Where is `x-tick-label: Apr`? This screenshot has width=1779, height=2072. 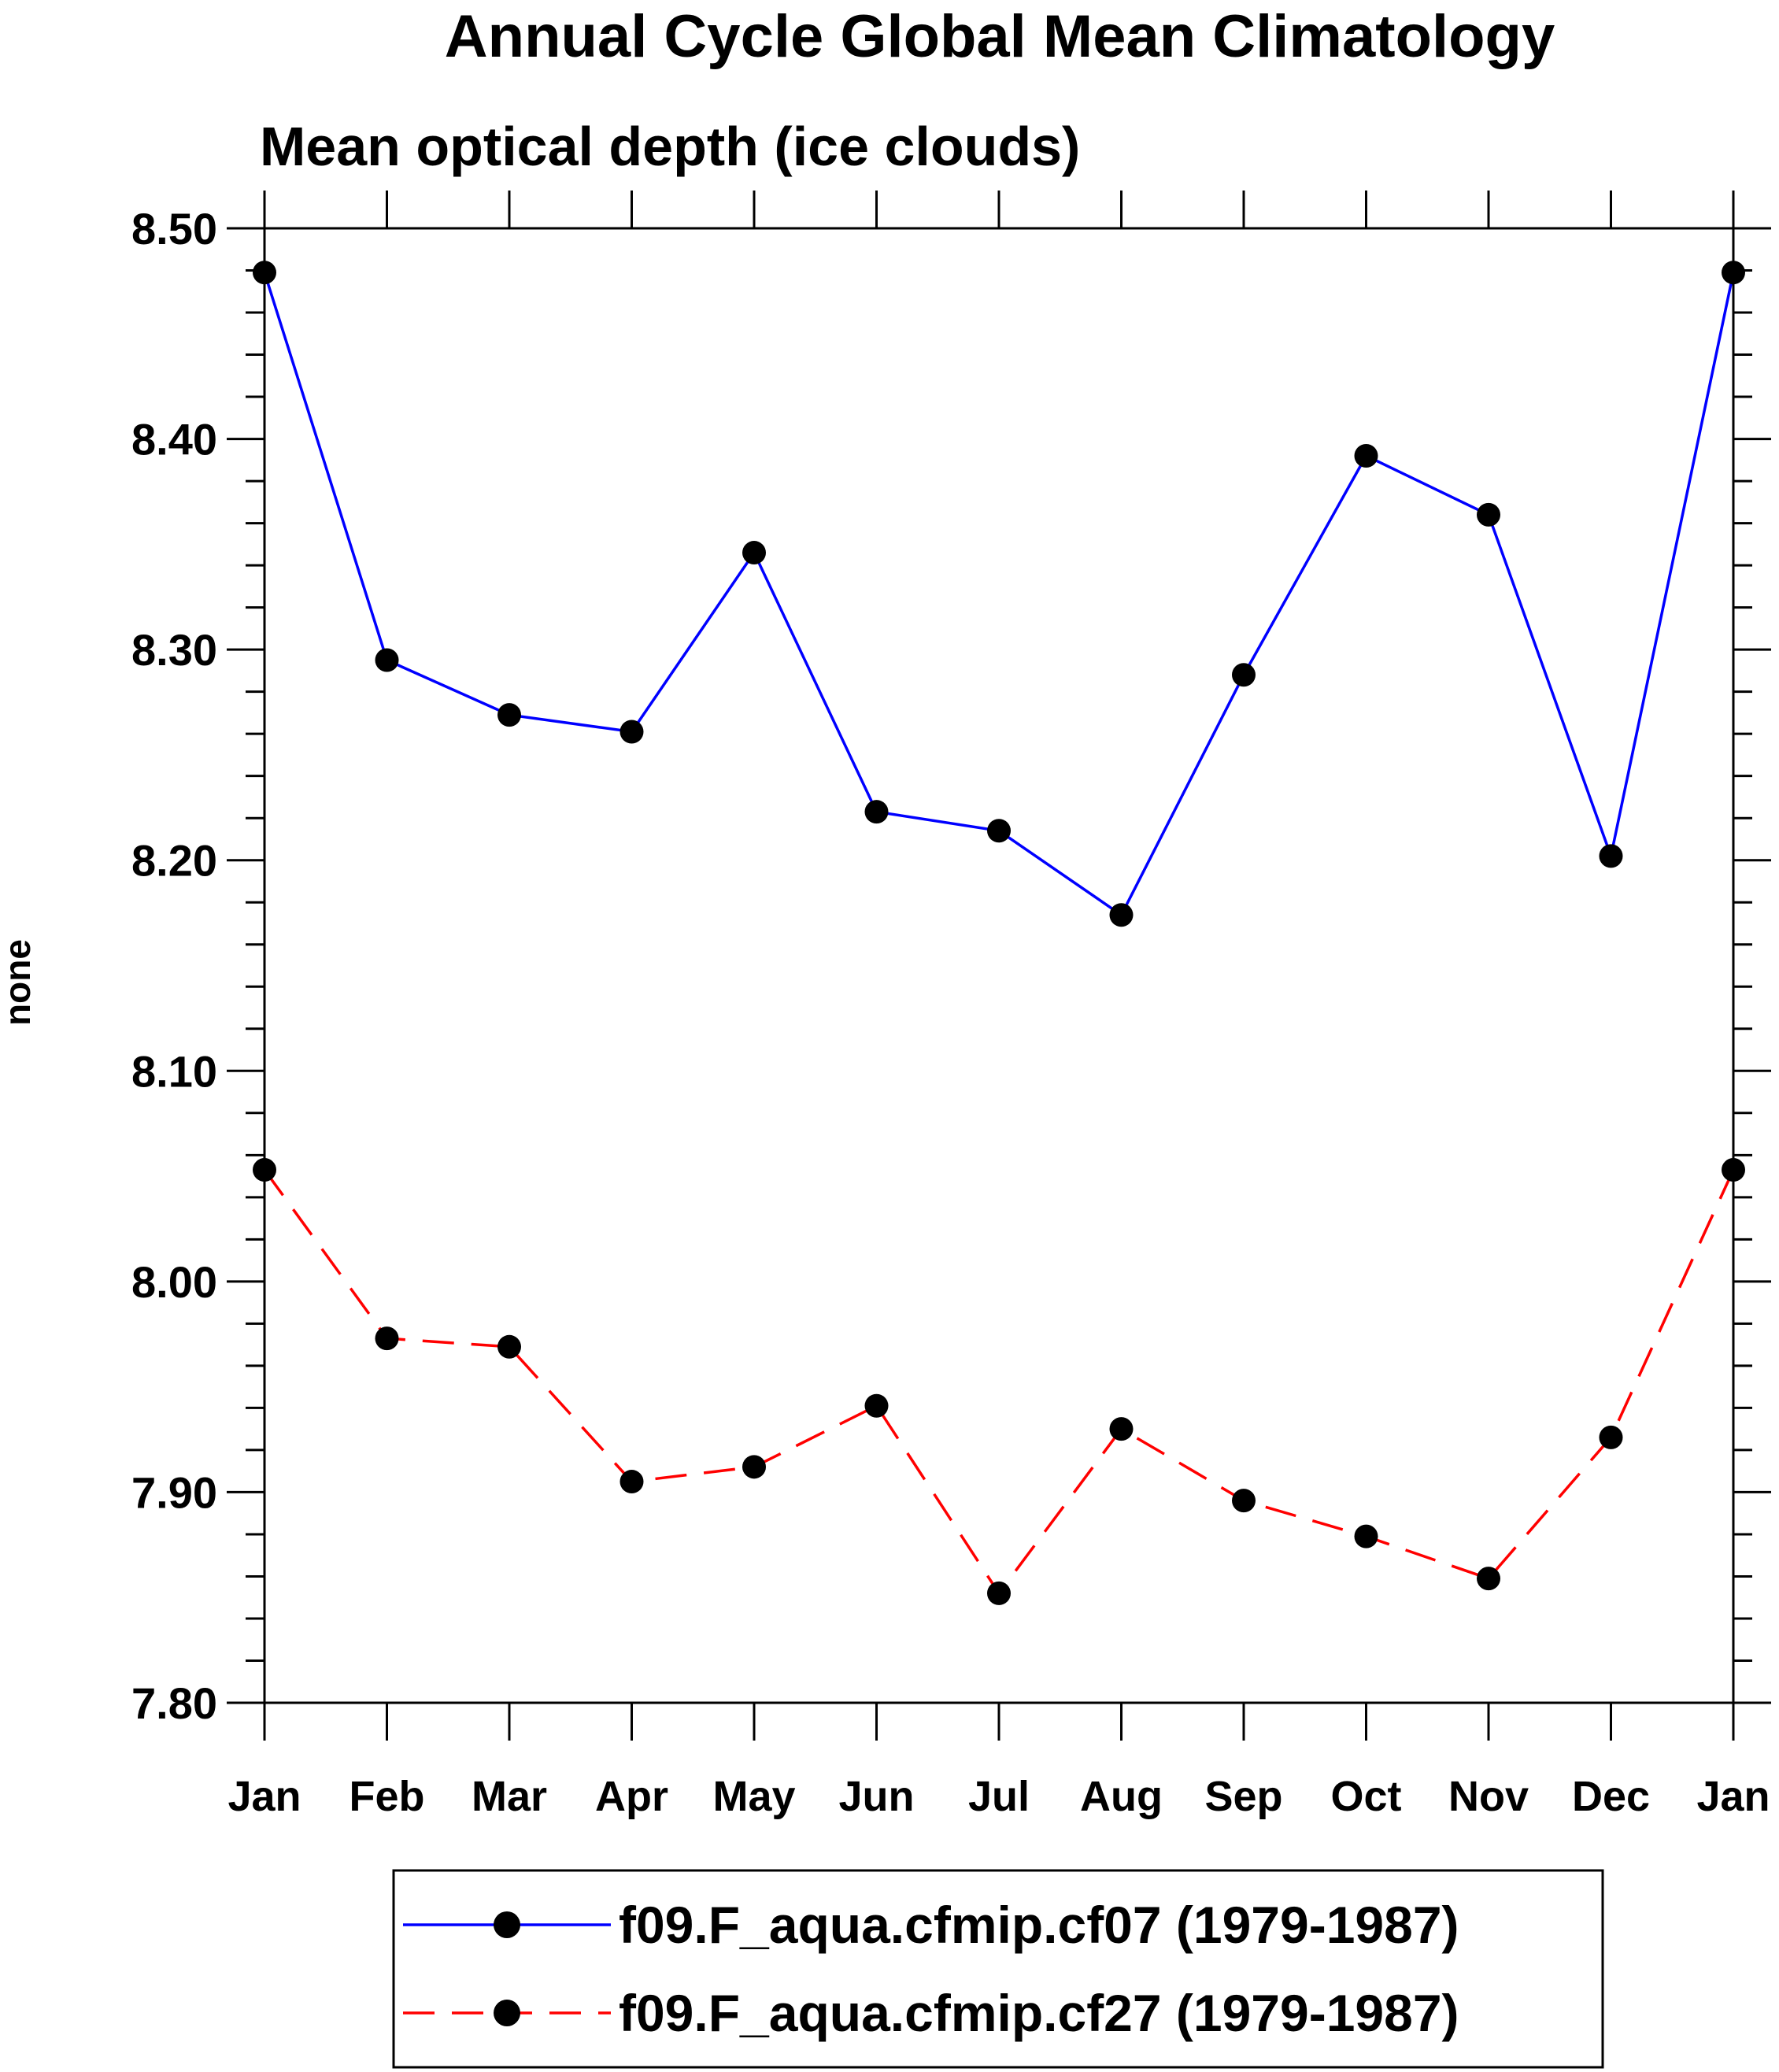 x-tick-label: Apr is located at coordinates (631, 1796).